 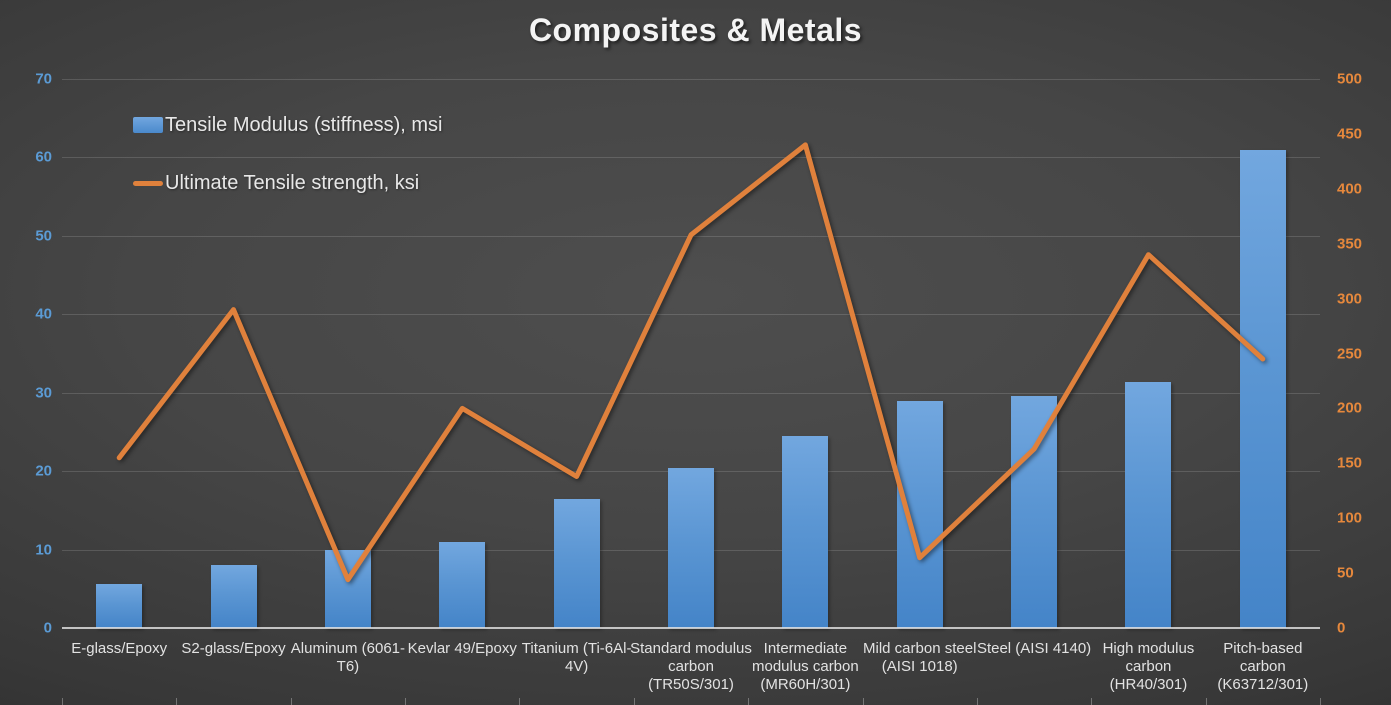 I want to click on legend-label: Ultimate Tensile strength, ksi, so click(x=292, y=182).